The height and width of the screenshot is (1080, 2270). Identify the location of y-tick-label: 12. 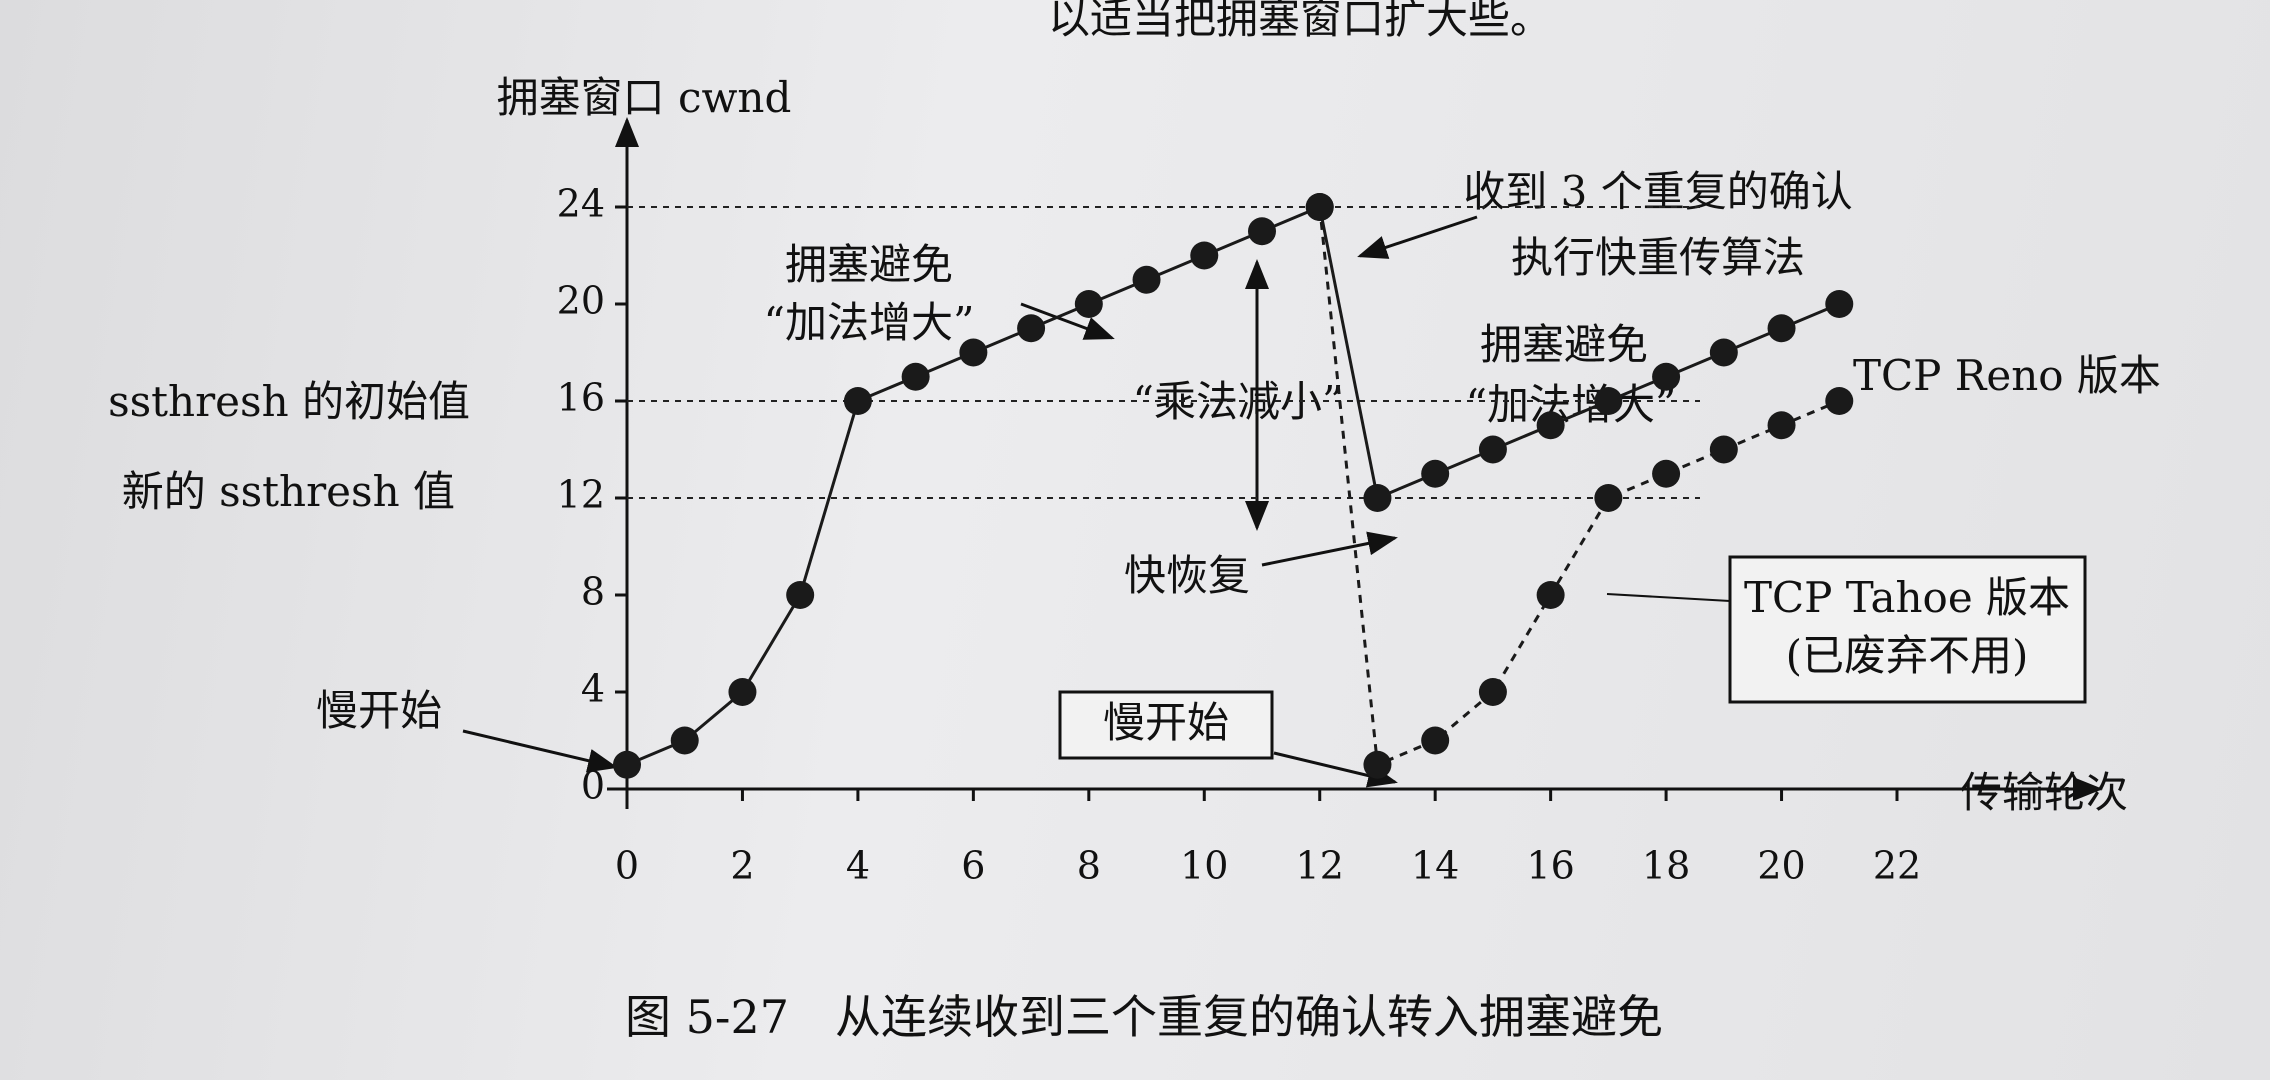
(581, 495).